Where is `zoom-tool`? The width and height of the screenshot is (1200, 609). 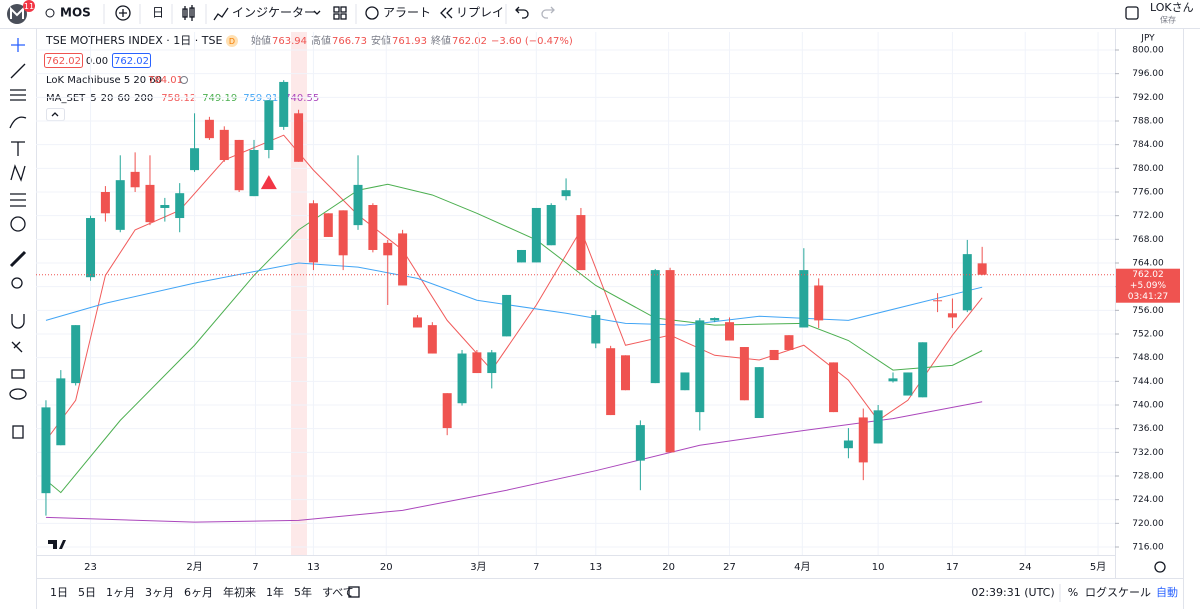
zoom-tool is located at coordinates (17, 283).